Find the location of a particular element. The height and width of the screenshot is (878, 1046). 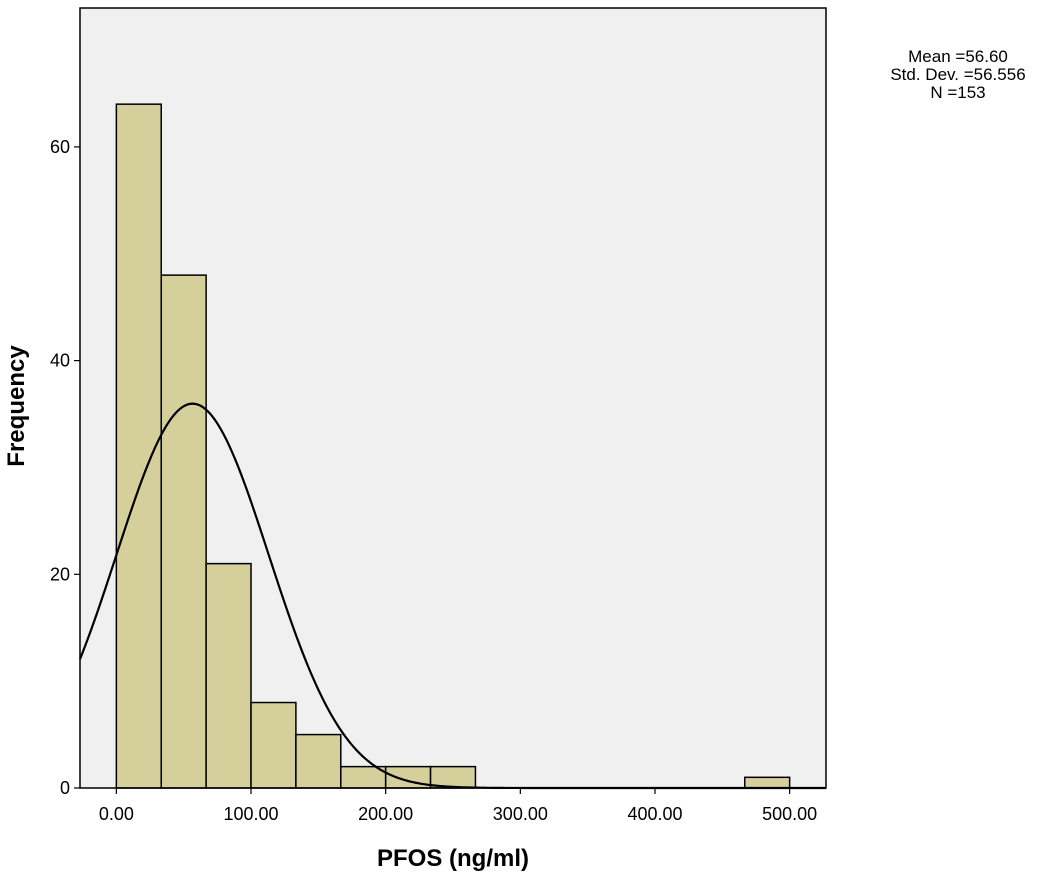

x-axis: 0.00 100.00 200.00 300.00 400.00 500.00 is located at coordinates (458, 806).